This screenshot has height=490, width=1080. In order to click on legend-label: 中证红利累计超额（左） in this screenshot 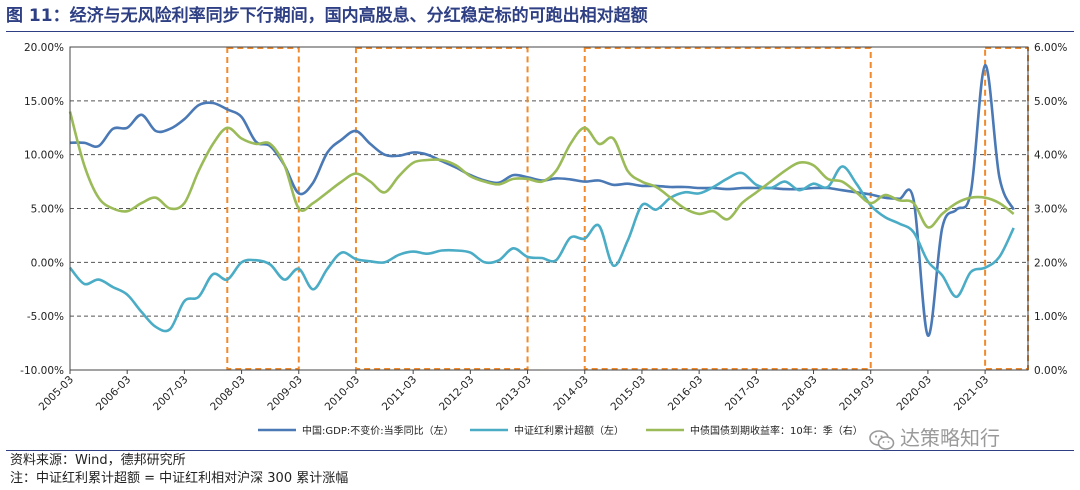, I will do `click(569, 430)`.